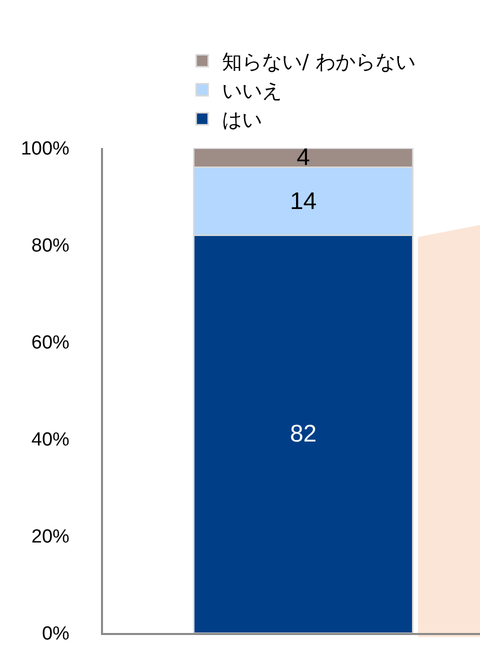 This screenshot has width=480, height=647. I want to click on y-tick-label: 0%, so click(56, 634).